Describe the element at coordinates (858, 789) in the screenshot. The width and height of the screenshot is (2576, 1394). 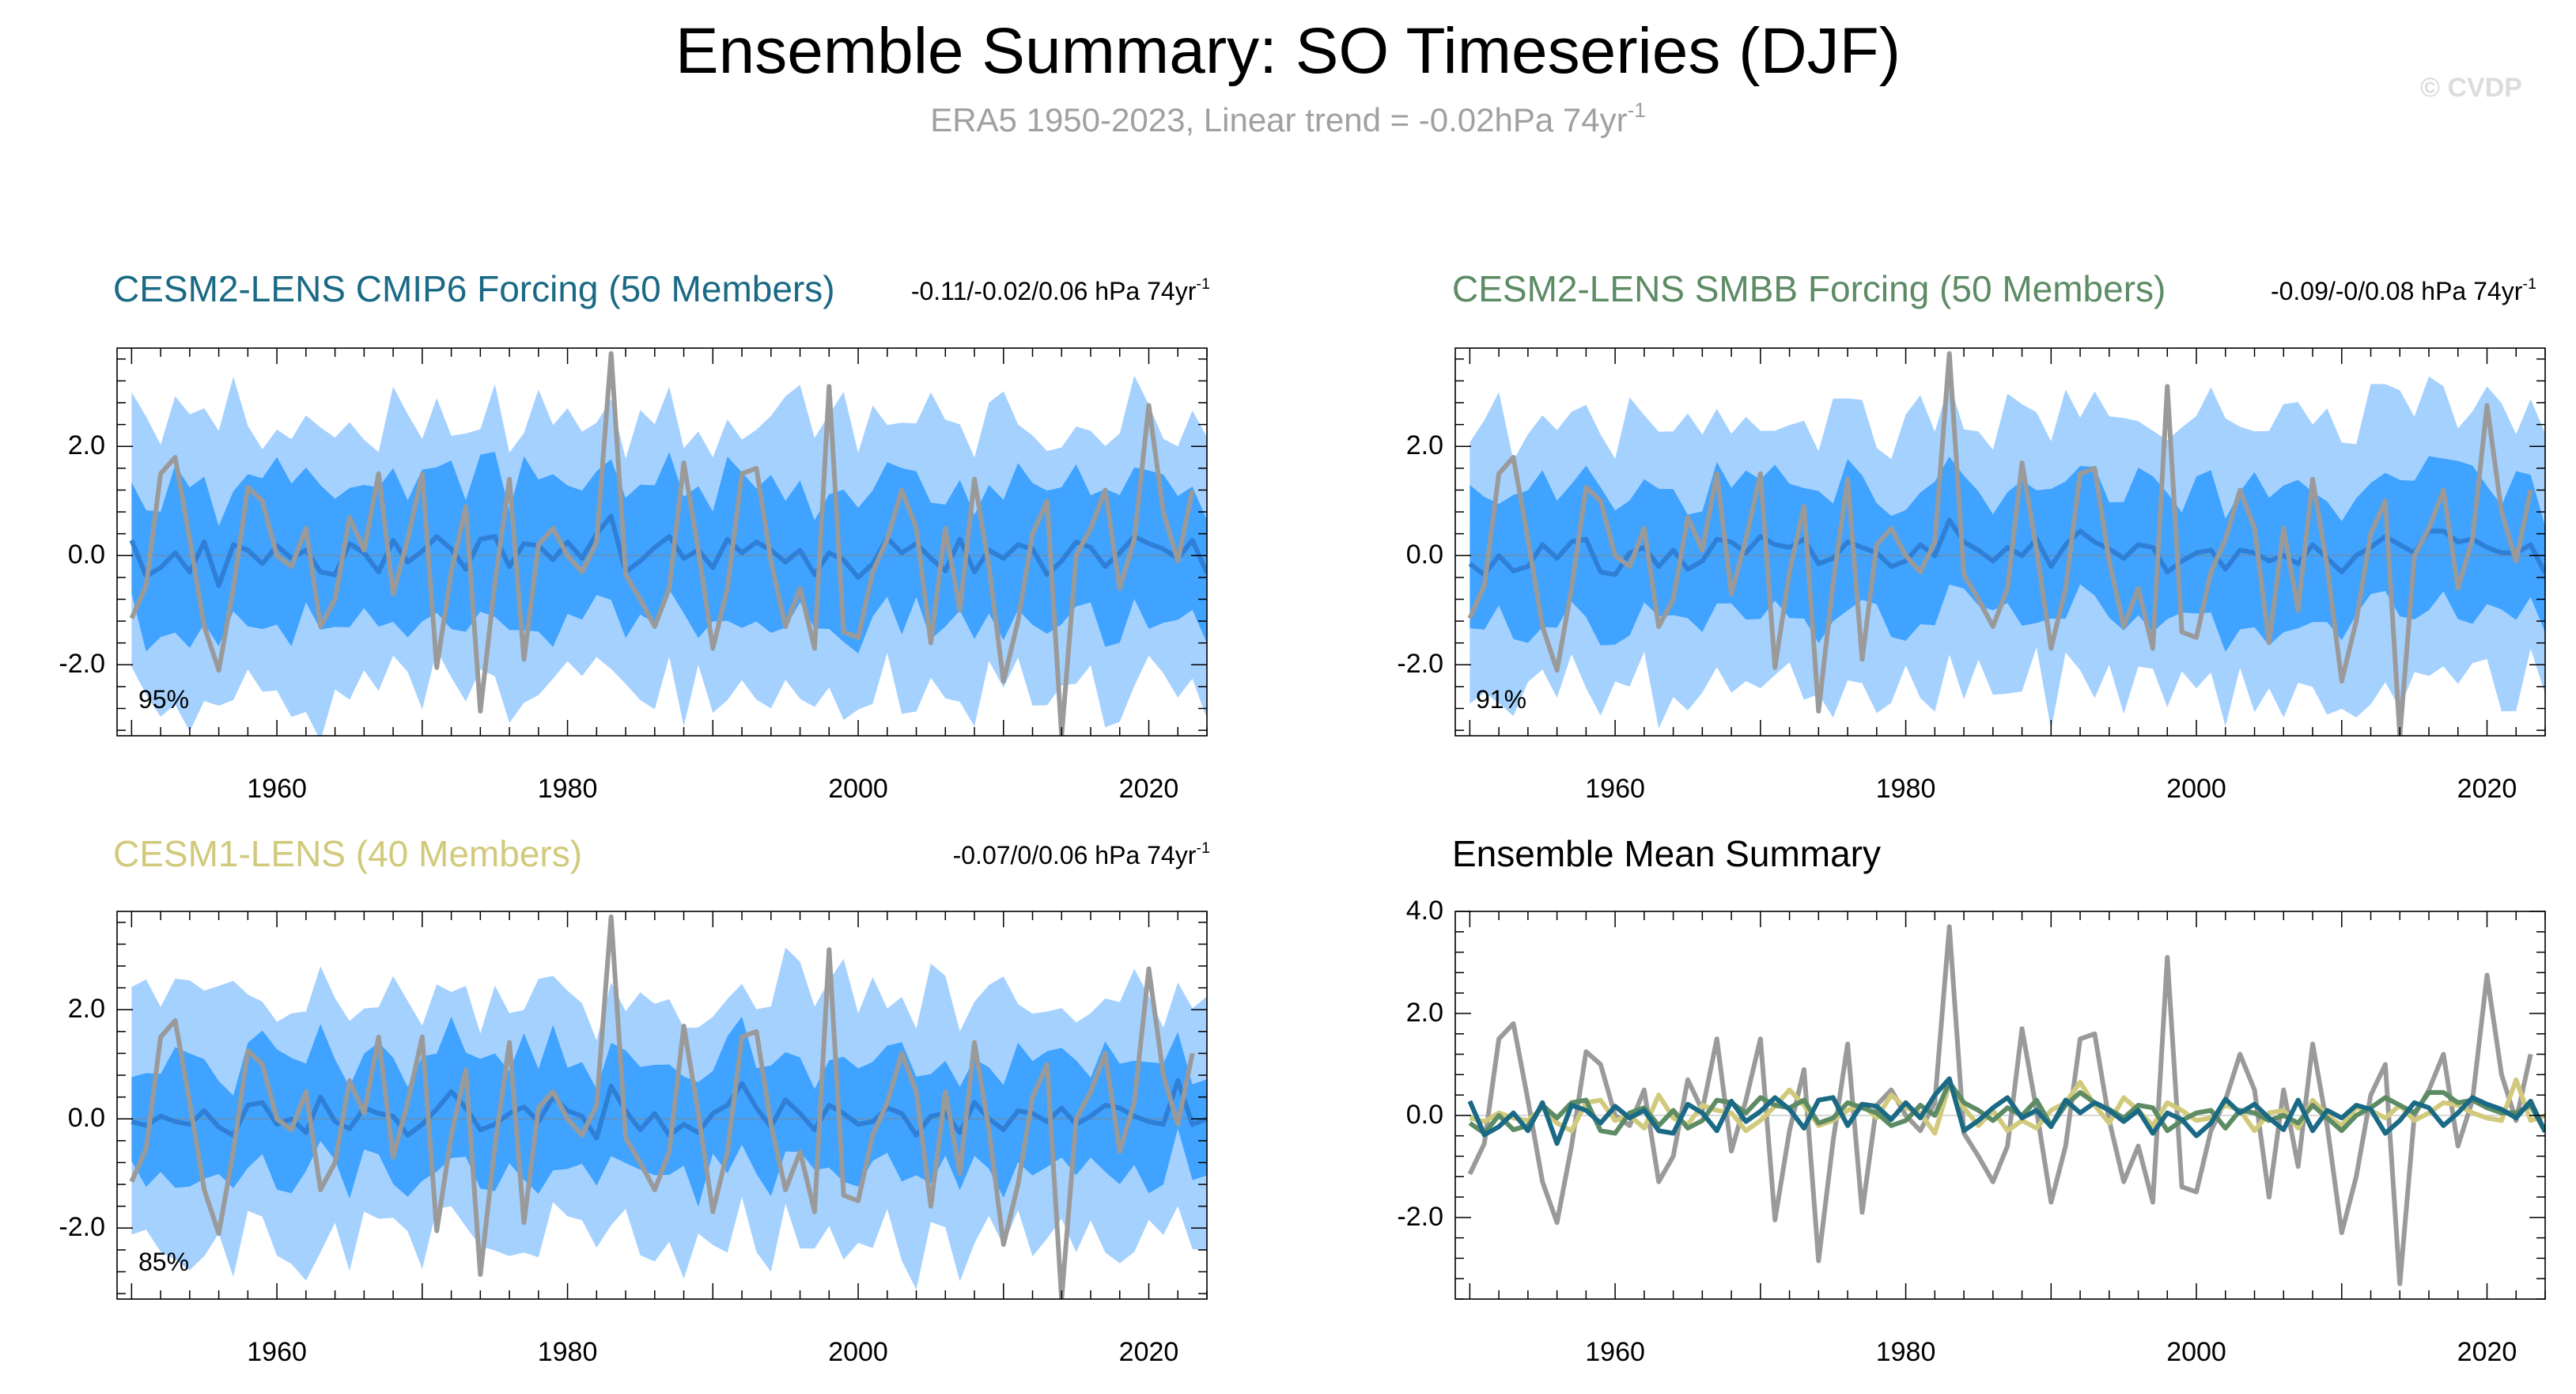
I see `xtick-label-cmip6: 2000` at that location.